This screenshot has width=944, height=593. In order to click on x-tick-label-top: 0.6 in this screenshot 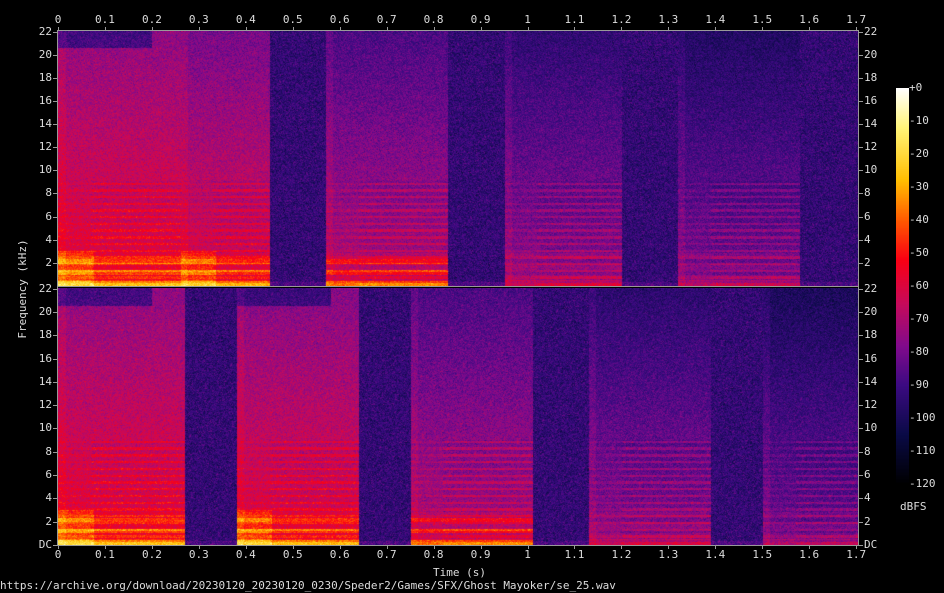, I will do `click(339, 19)`.